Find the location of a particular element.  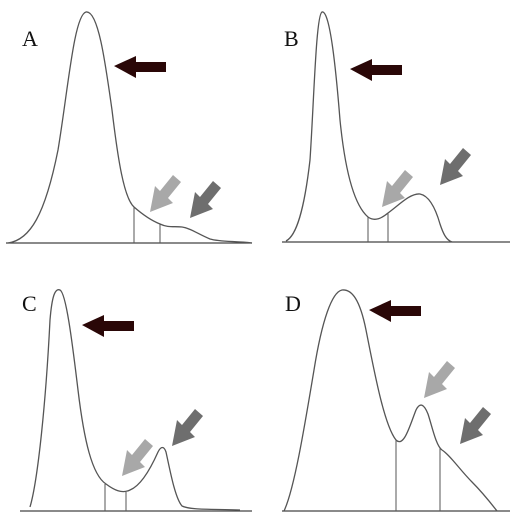

panel-a-second-peak-arrow is located at coordinates (165, 193).